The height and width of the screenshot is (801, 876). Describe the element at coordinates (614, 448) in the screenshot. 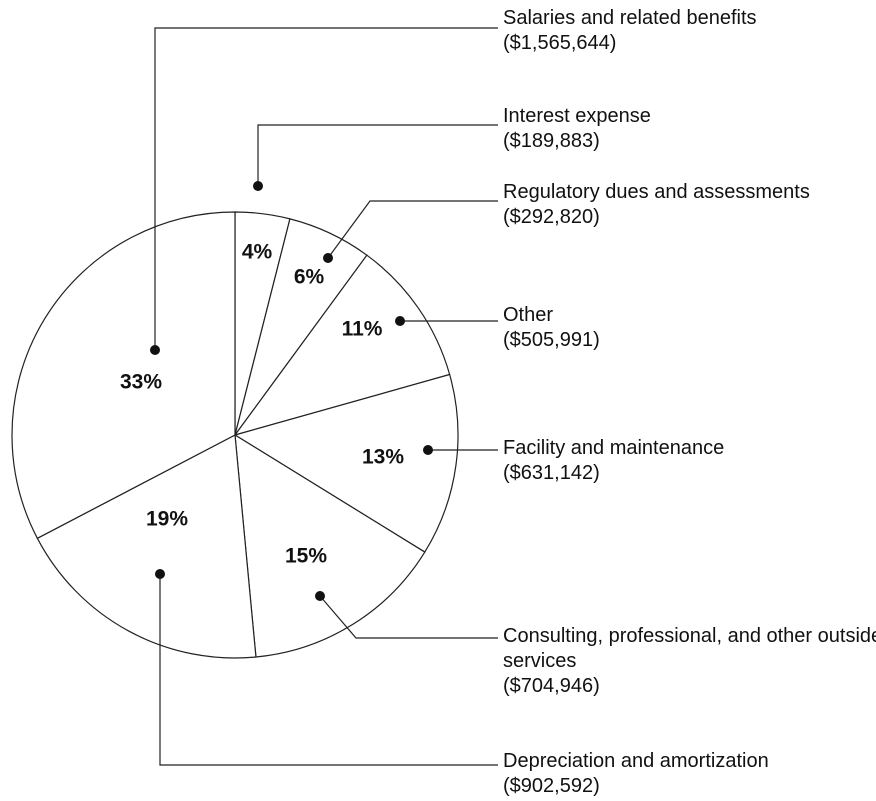

I see `category-name: Facility and maintenance` at that location.